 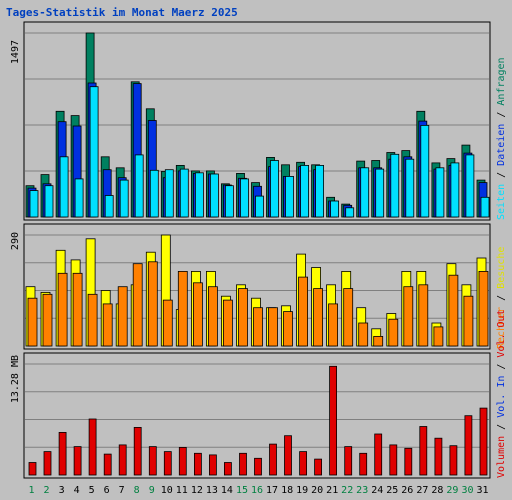 What do you see at coordinates (501, 328) in the screenshot?
I see `legend-rechner: Rechner` at bounding box center [501, 328].